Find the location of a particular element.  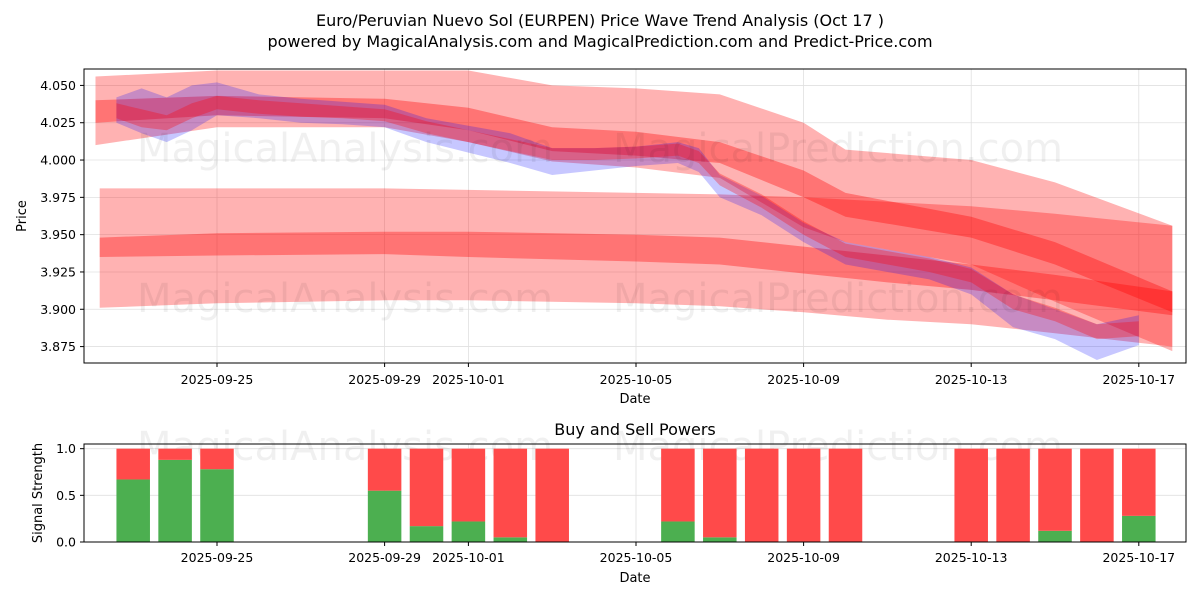

y-tick-label: 4.025 is located at coordinates (58, 122).